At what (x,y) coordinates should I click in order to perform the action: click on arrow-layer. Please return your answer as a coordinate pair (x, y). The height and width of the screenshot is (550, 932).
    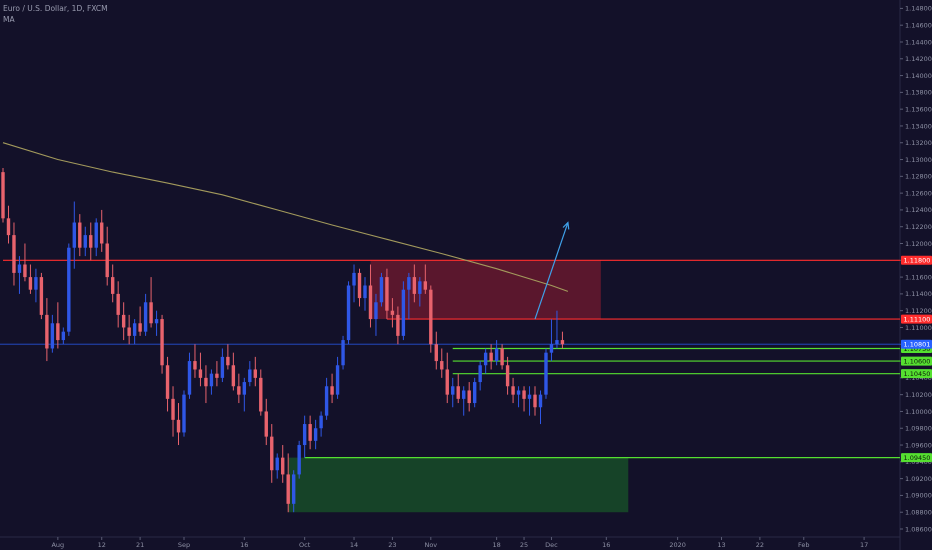
    Looking at the image, I should click on (552, 270).